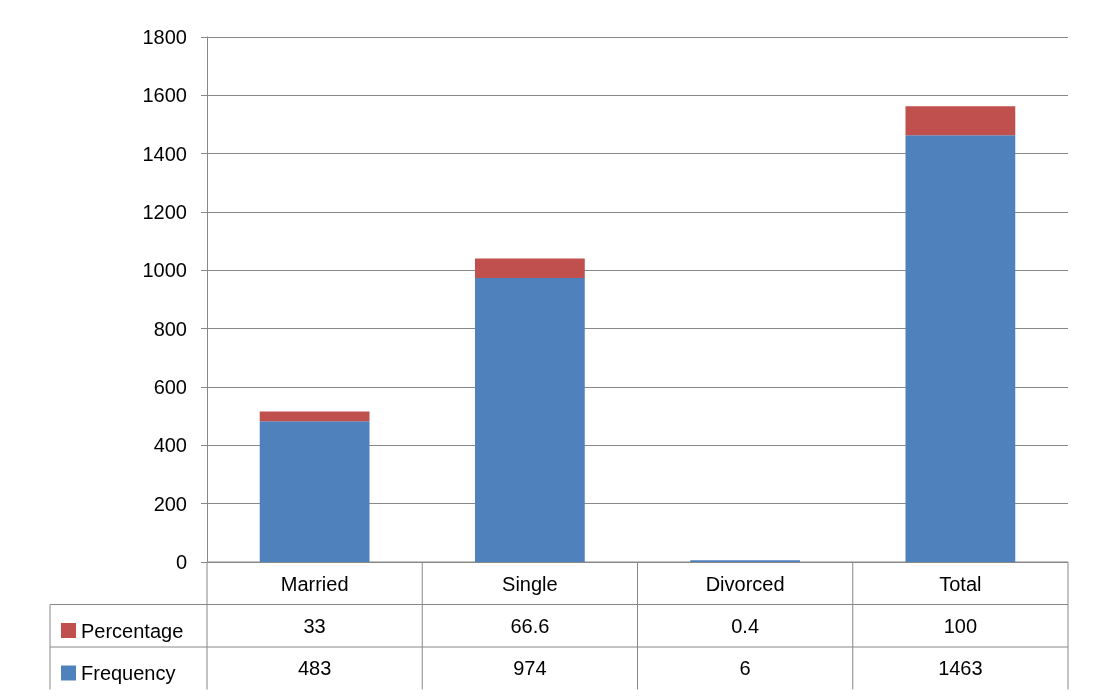  Describe the element at coordinates (128, 673) in the screenshot. I see `legend-label: Frequency` at that location.